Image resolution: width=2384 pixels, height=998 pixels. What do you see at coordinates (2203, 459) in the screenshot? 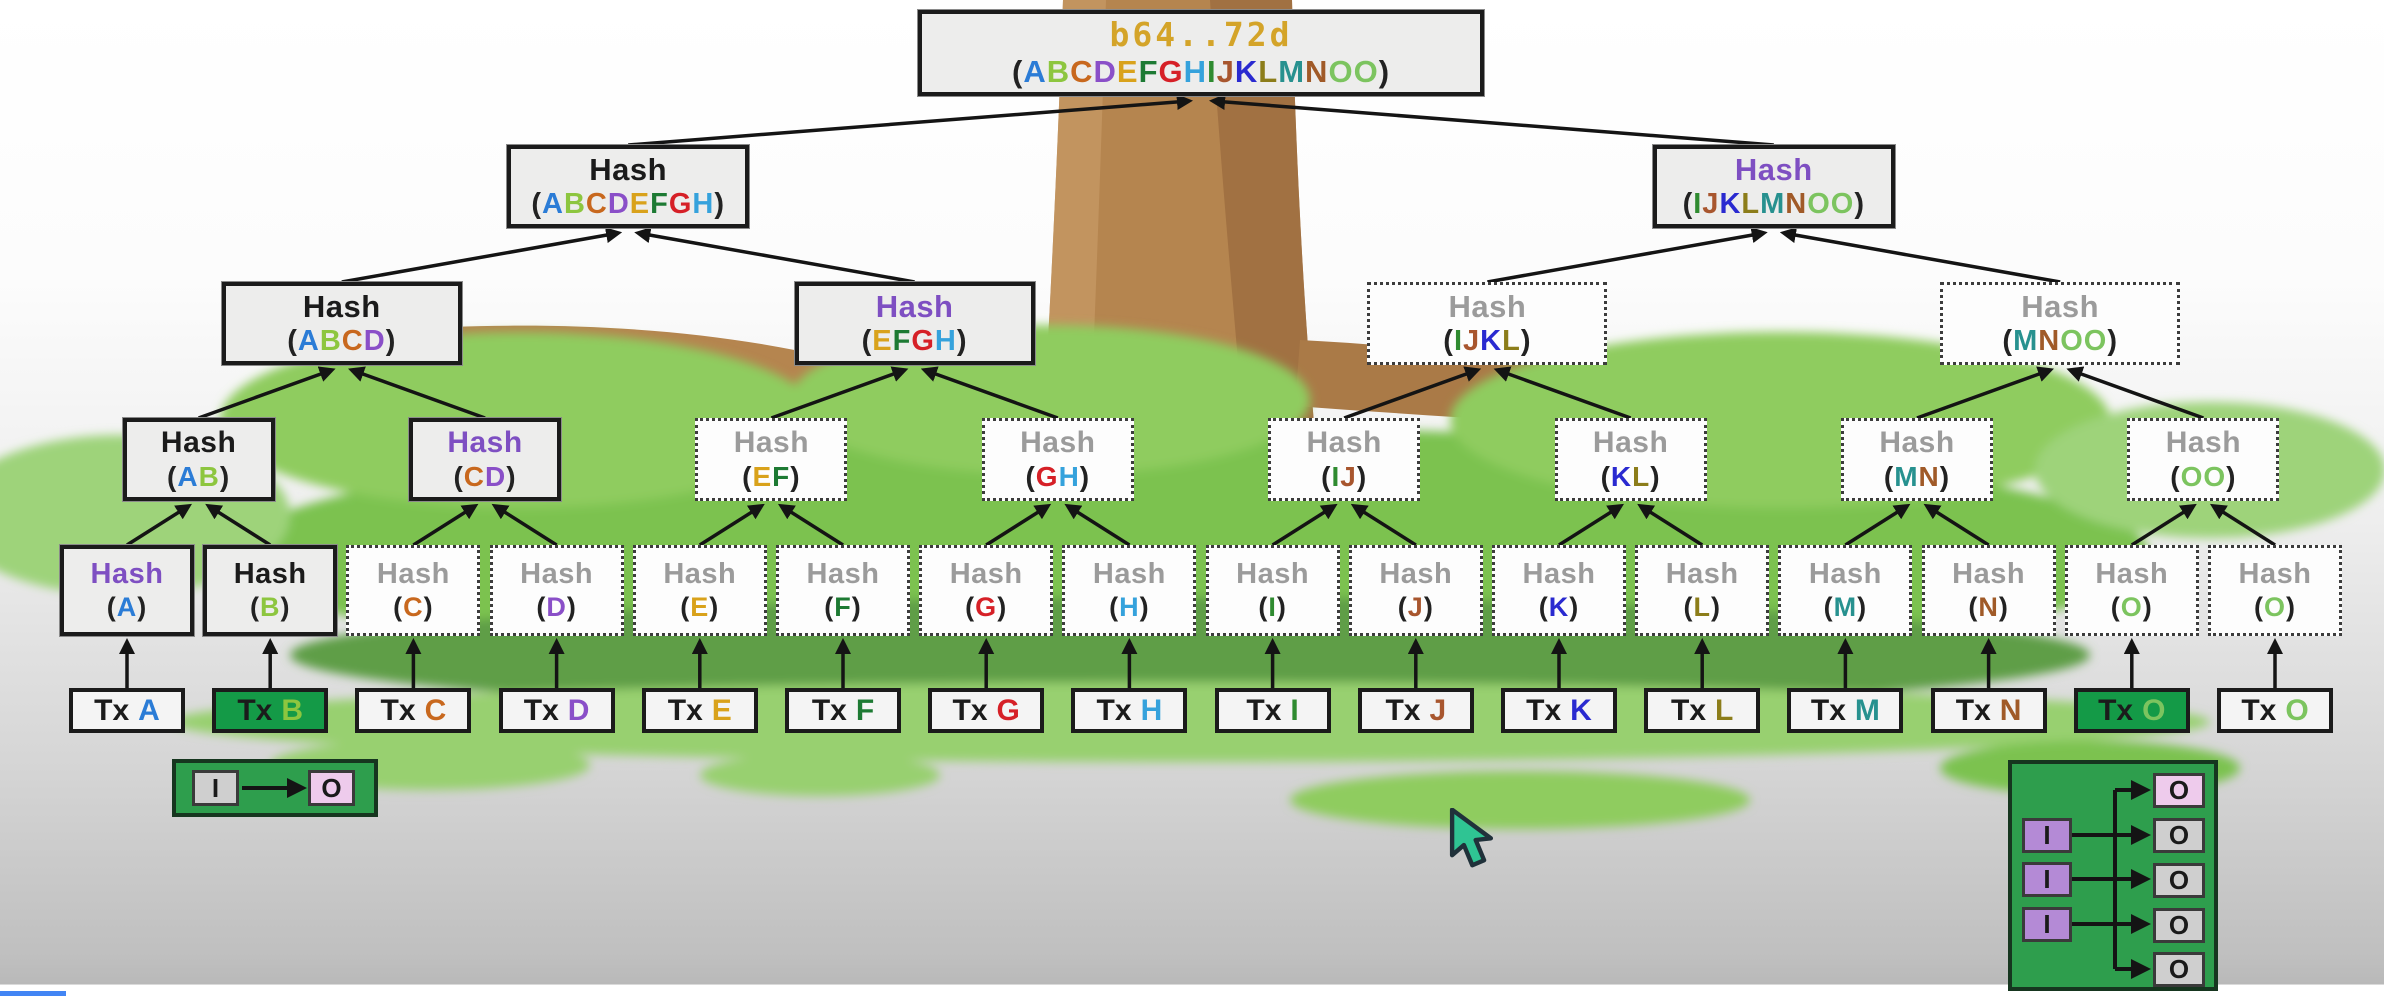
I see `hash-node-OO: Hash (OO)` at bounding box center [2203, 459].